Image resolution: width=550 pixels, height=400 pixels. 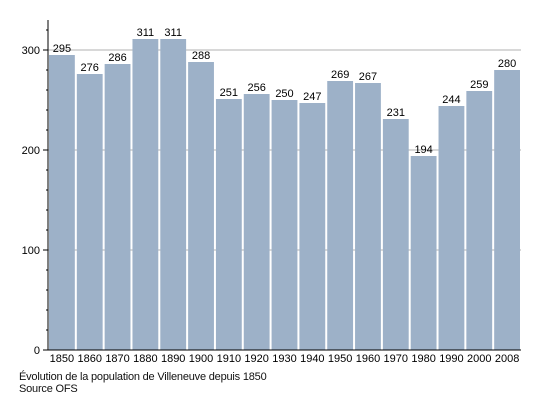 What do you see at coordinates (451, 228) in the screenshot?
I see `bar-1990` at bounding box center [451, 228].